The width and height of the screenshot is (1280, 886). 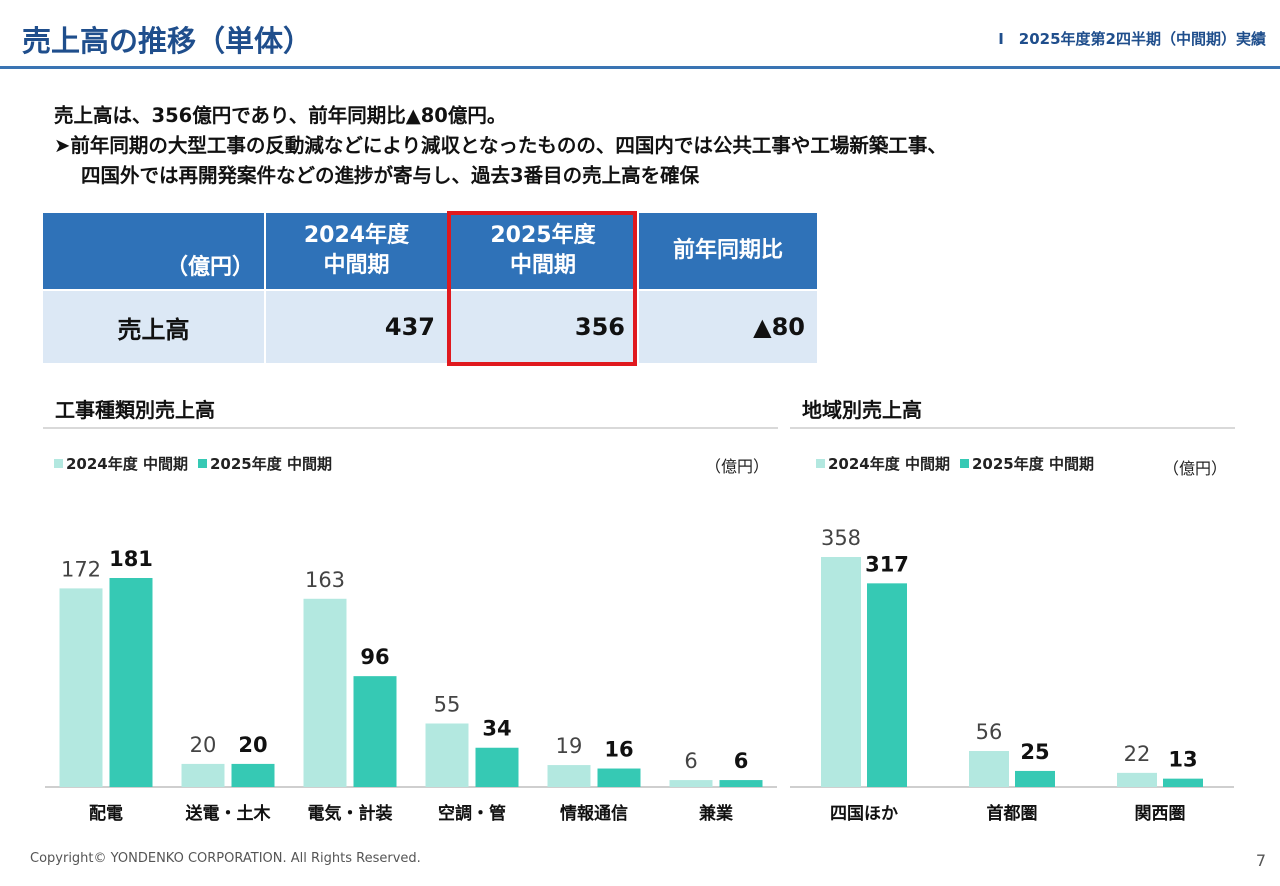 I want to click on chart1-title-rule, so click(x=410, y=428).